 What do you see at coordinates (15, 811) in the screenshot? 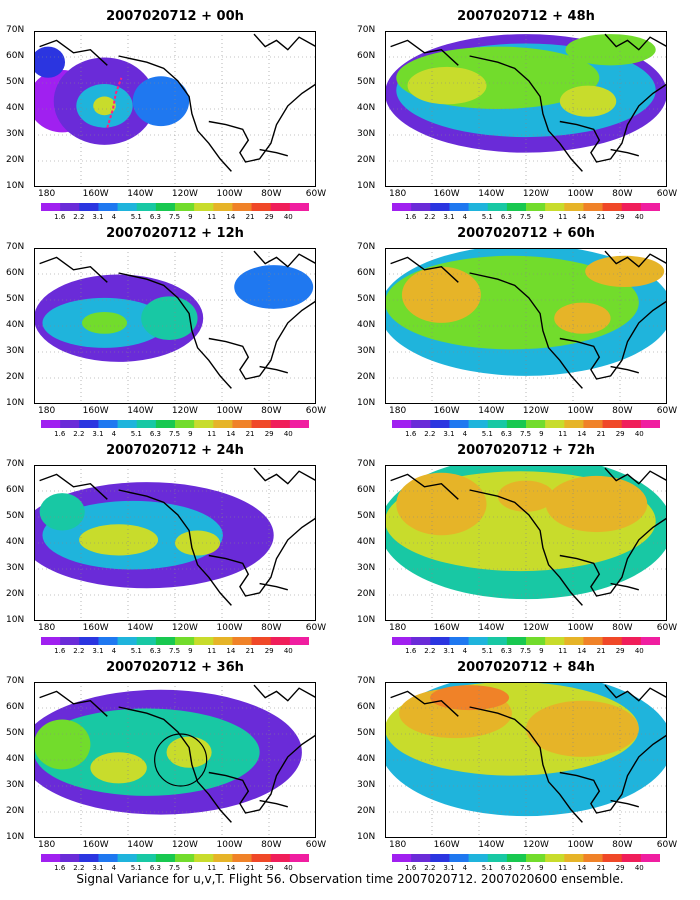
I see `latitude-label: 20N` at bounding box center [15, 811].